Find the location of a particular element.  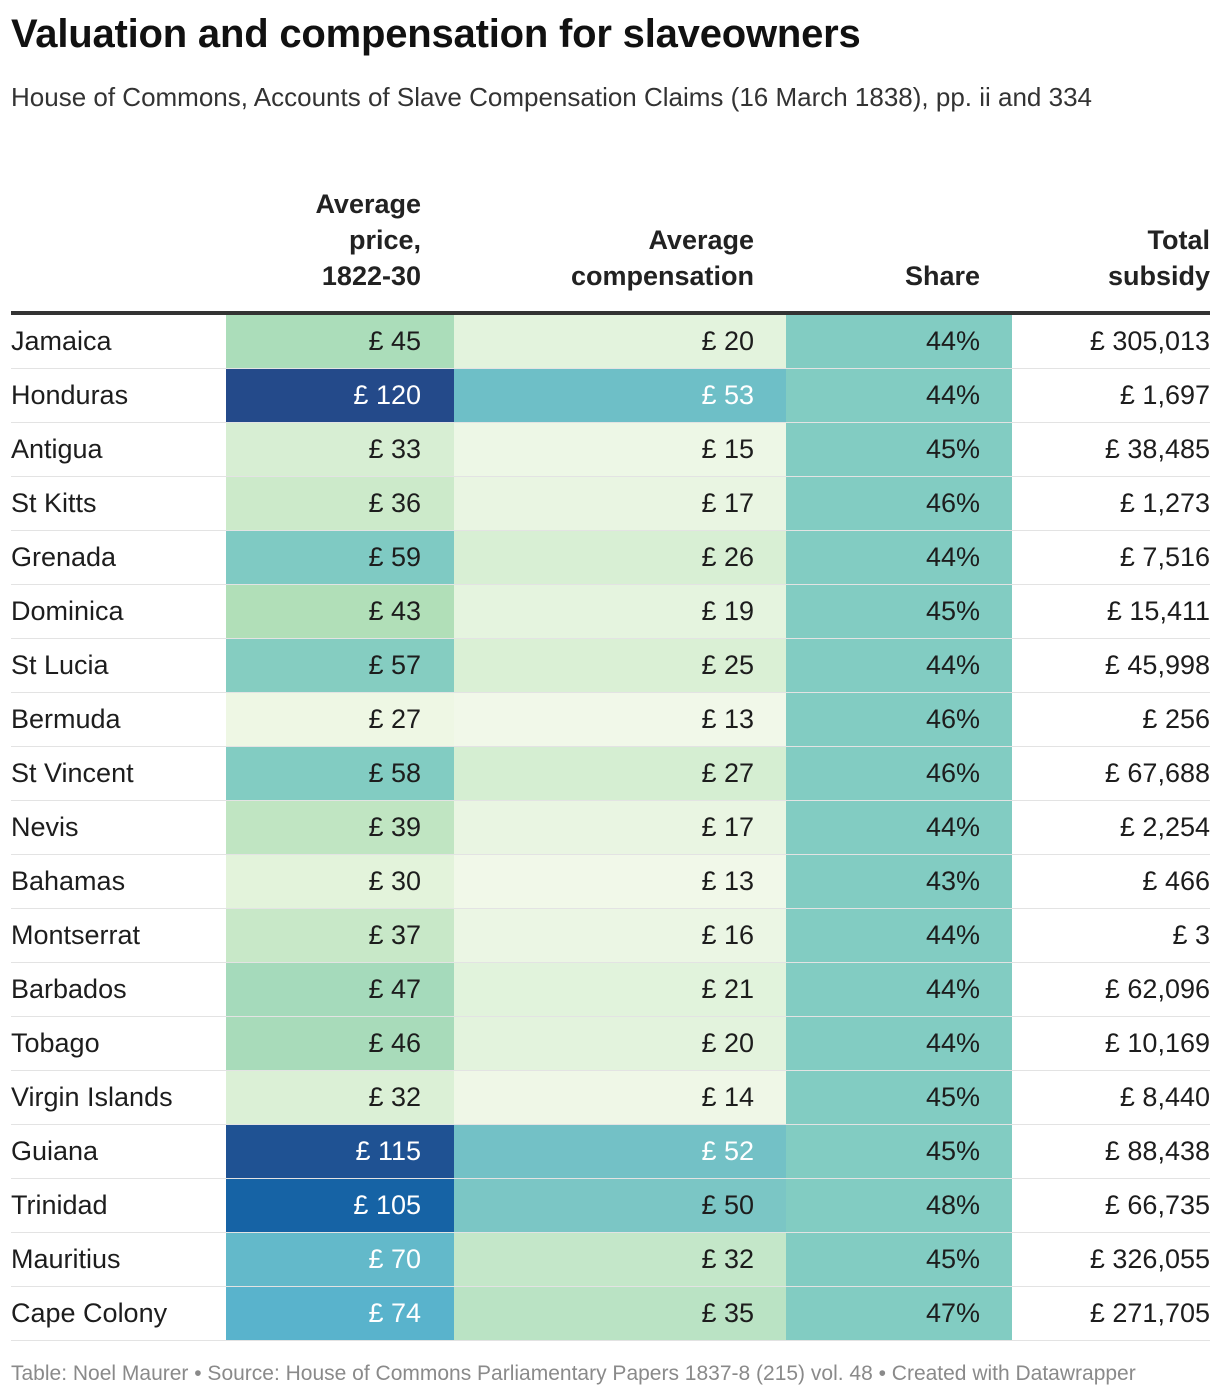

column-header-share: Share is located at coordinates (899, 241).